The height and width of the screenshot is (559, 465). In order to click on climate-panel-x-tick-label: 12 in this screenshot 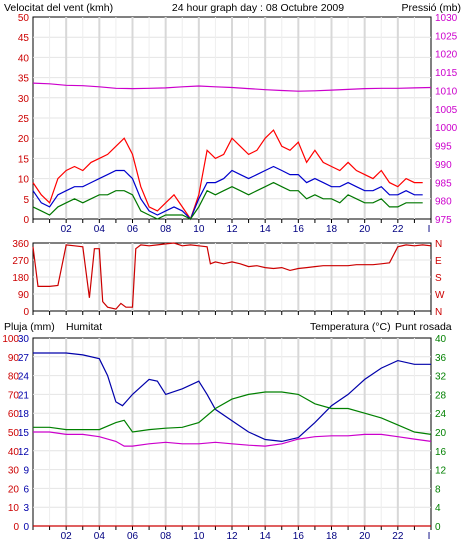, I will do `click(232, 536)`.